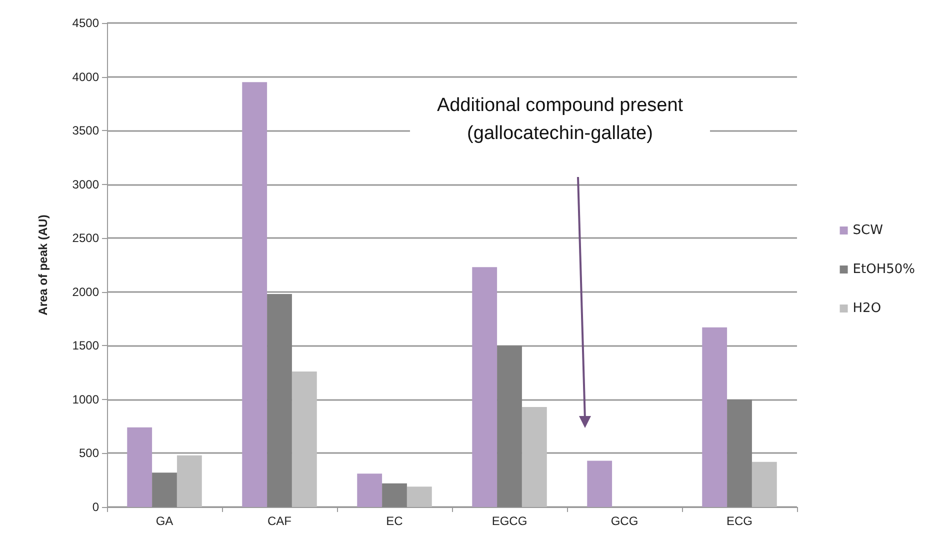 Image resolution: width=925 pixels, height=539 pixels. What do you see at coordinates (560, 119) in the screenshot?
I see `annotation: Additional compound present (gallocatechin-gallate)` at bounding box center [560, 119].